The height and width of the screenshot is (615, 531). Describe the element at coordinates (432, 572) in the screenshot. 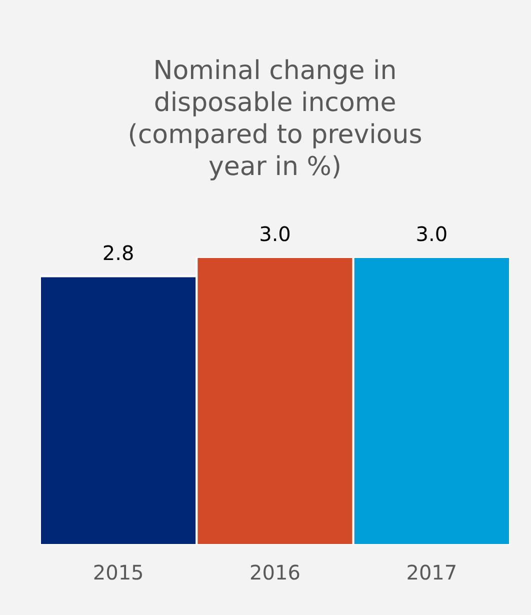

I see `x-tick-label: 2017` at that location.